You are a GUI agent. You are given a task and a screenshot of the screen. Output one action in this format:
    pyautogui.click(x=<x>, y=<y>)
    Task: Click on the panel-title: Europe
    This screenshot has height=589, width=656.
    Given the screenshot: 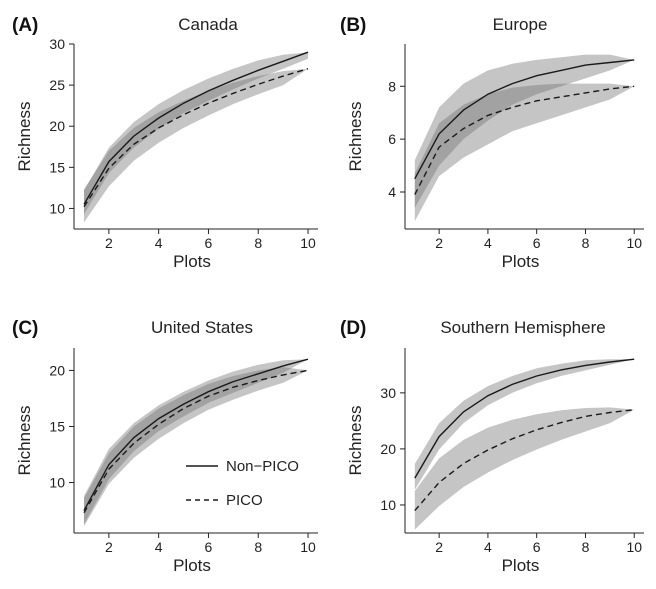 What is the action you would take?
    pyautogui.click(x=520, y=24)
    